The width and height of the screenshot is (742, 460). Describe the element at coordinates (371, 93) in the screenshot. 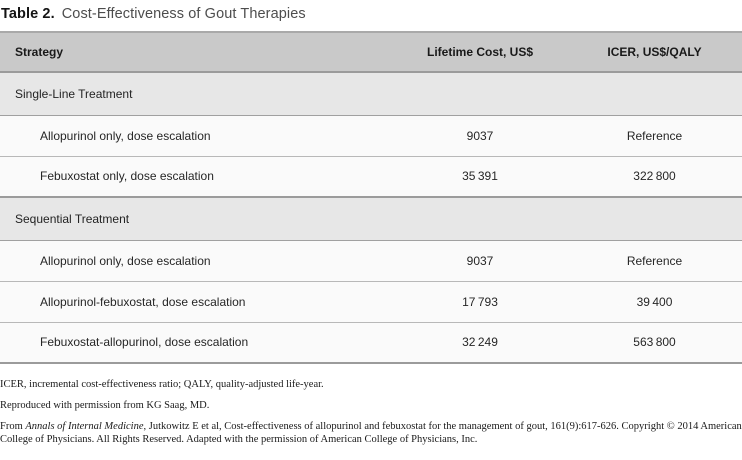

I see `section-row-single-line: Single-Line Treatment` at that location.